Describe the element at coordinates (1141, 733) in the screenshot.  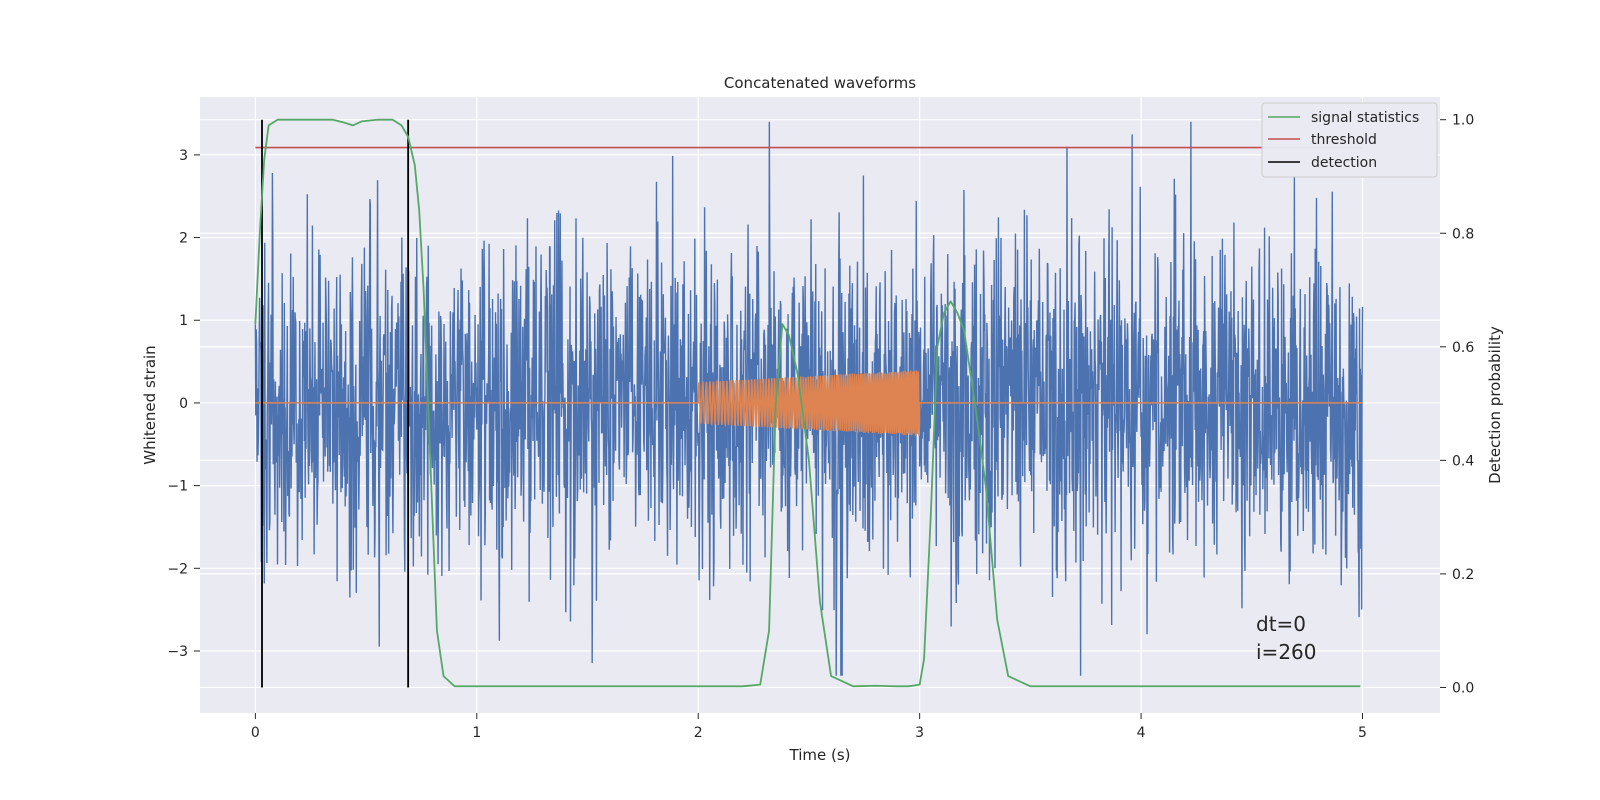
I see `x-tick-label: 4` at that location.